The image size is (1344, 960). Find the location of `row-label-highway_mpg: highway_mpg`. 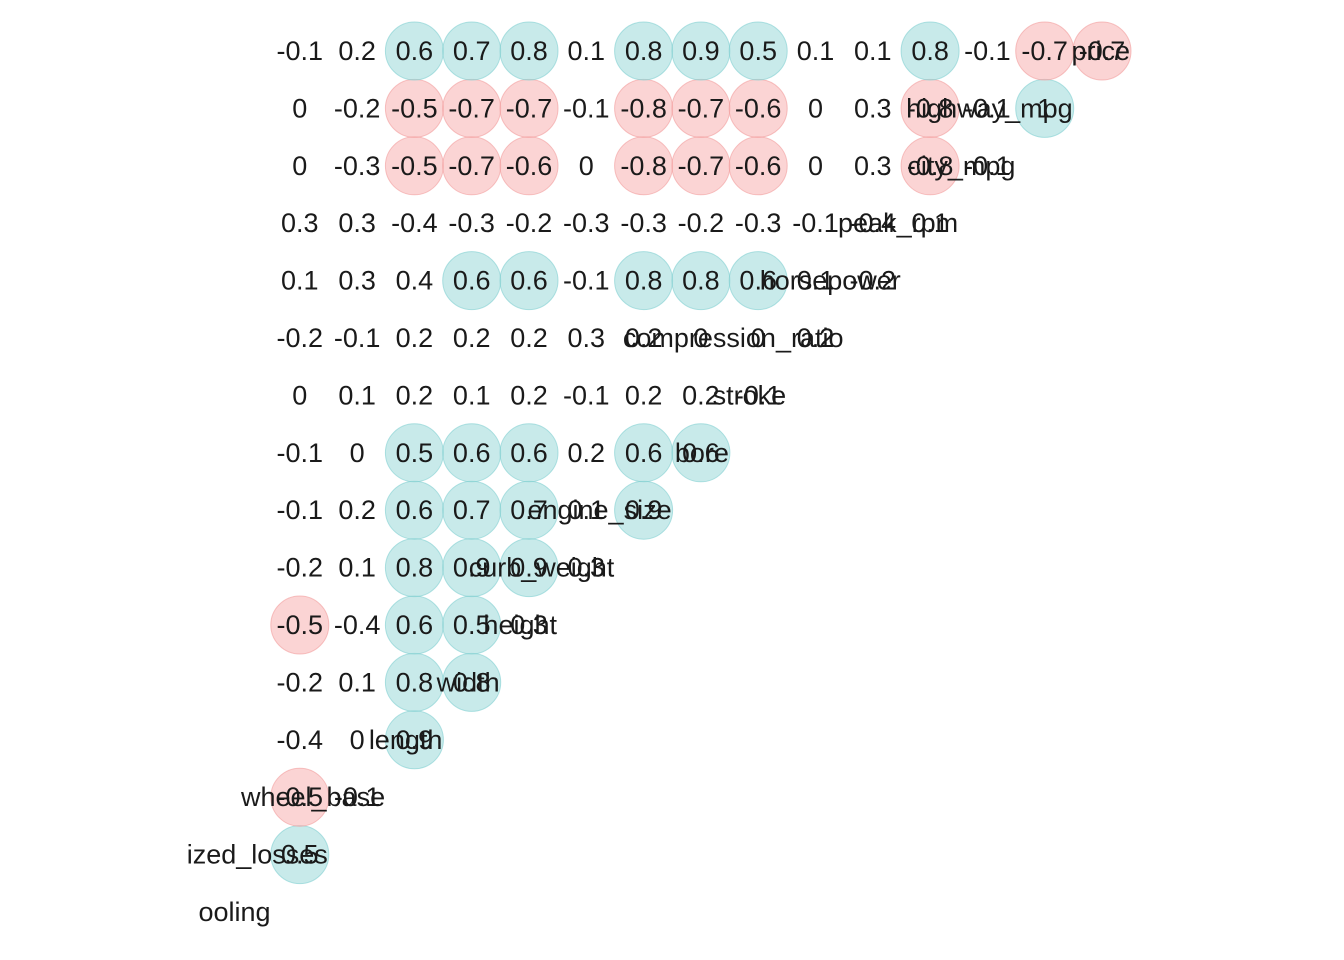

row-label-highway_mpg: highway_mpg is located at coordinates (989, 108).